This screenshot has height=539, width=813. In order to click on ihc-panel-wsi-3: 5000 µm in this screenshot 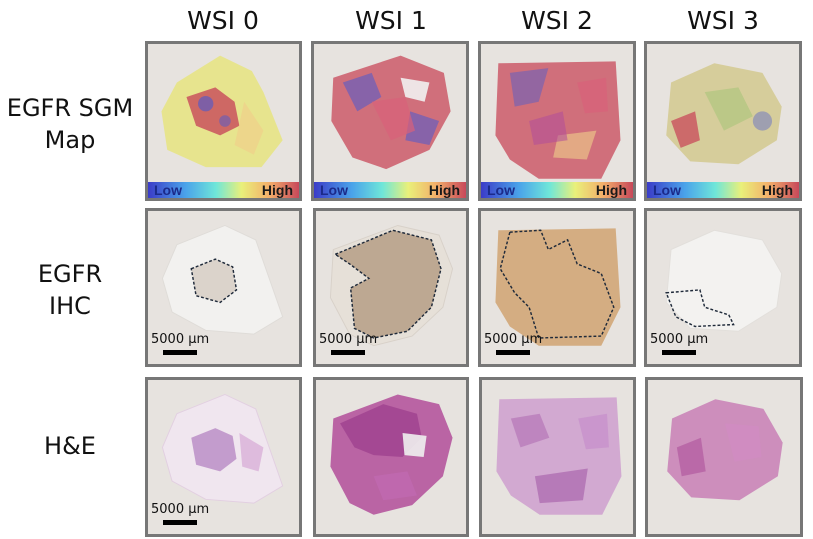, I will do `click(723, 287)`.